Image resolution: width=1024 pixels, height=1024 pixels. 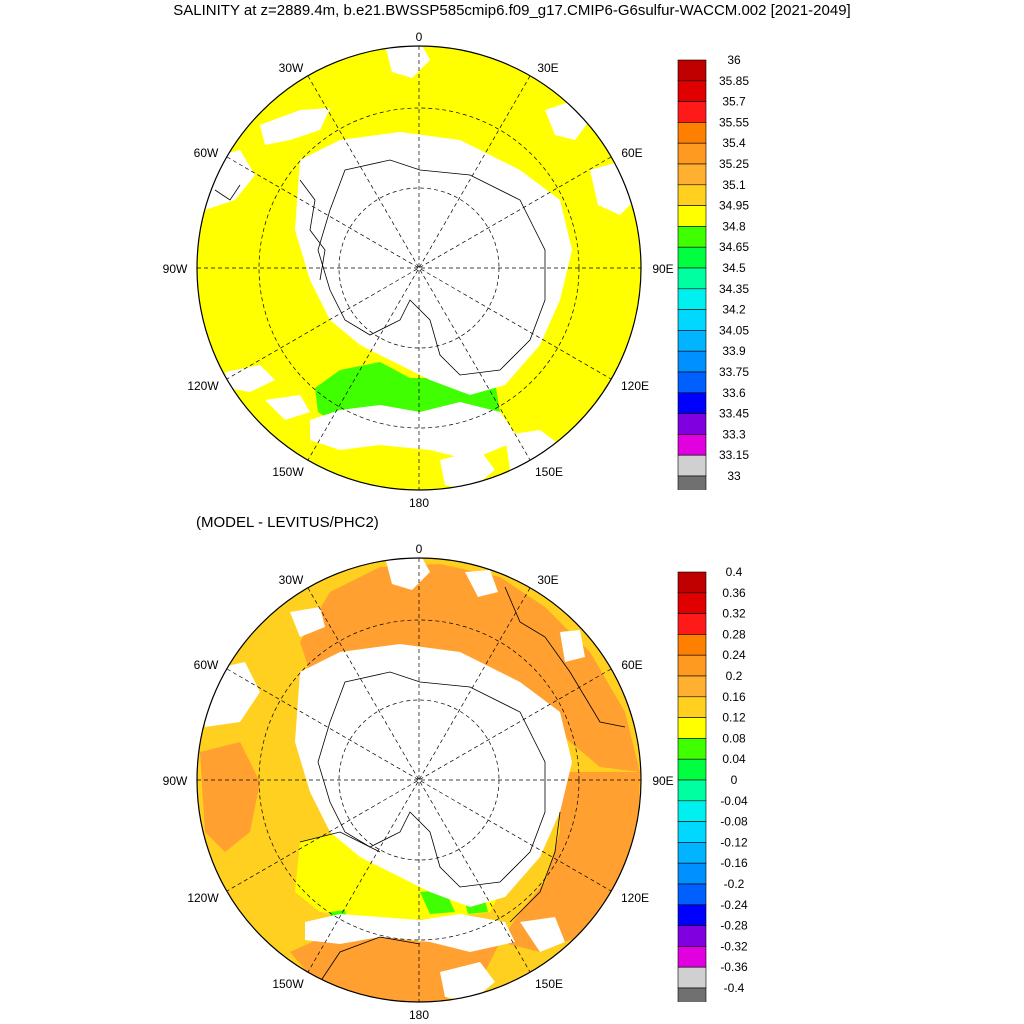 What do you see at coordinates (734, 310) in the screenshot?
I see `colorbar-top-tick-label: 34.2` at bounding box center [734, 310].